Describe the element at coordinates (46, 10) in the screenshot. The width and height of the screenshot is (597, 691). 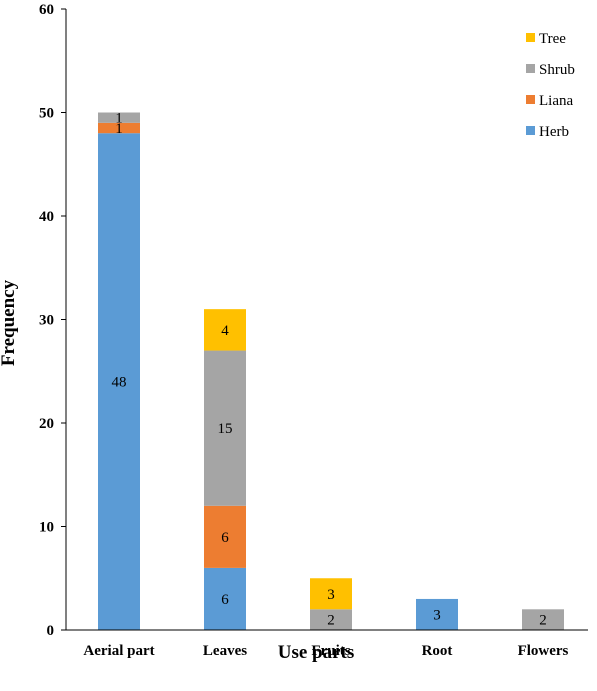
I see `y-tick-label: 60` at that location.